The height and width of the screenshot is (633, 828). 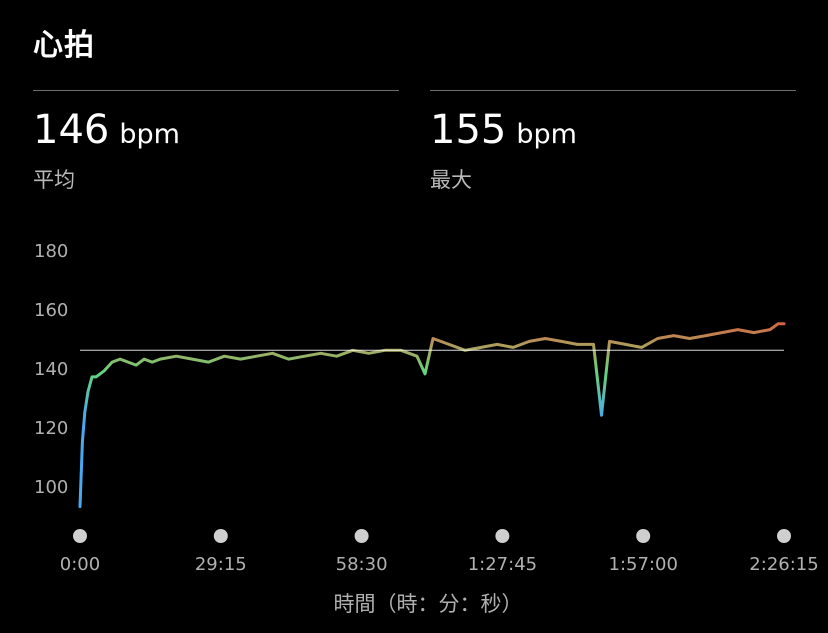 What do you see at coordinates (783, 564) in the screenshot?
I see `x-tick-label: 2:26:15` at bounding box center [783, 564].